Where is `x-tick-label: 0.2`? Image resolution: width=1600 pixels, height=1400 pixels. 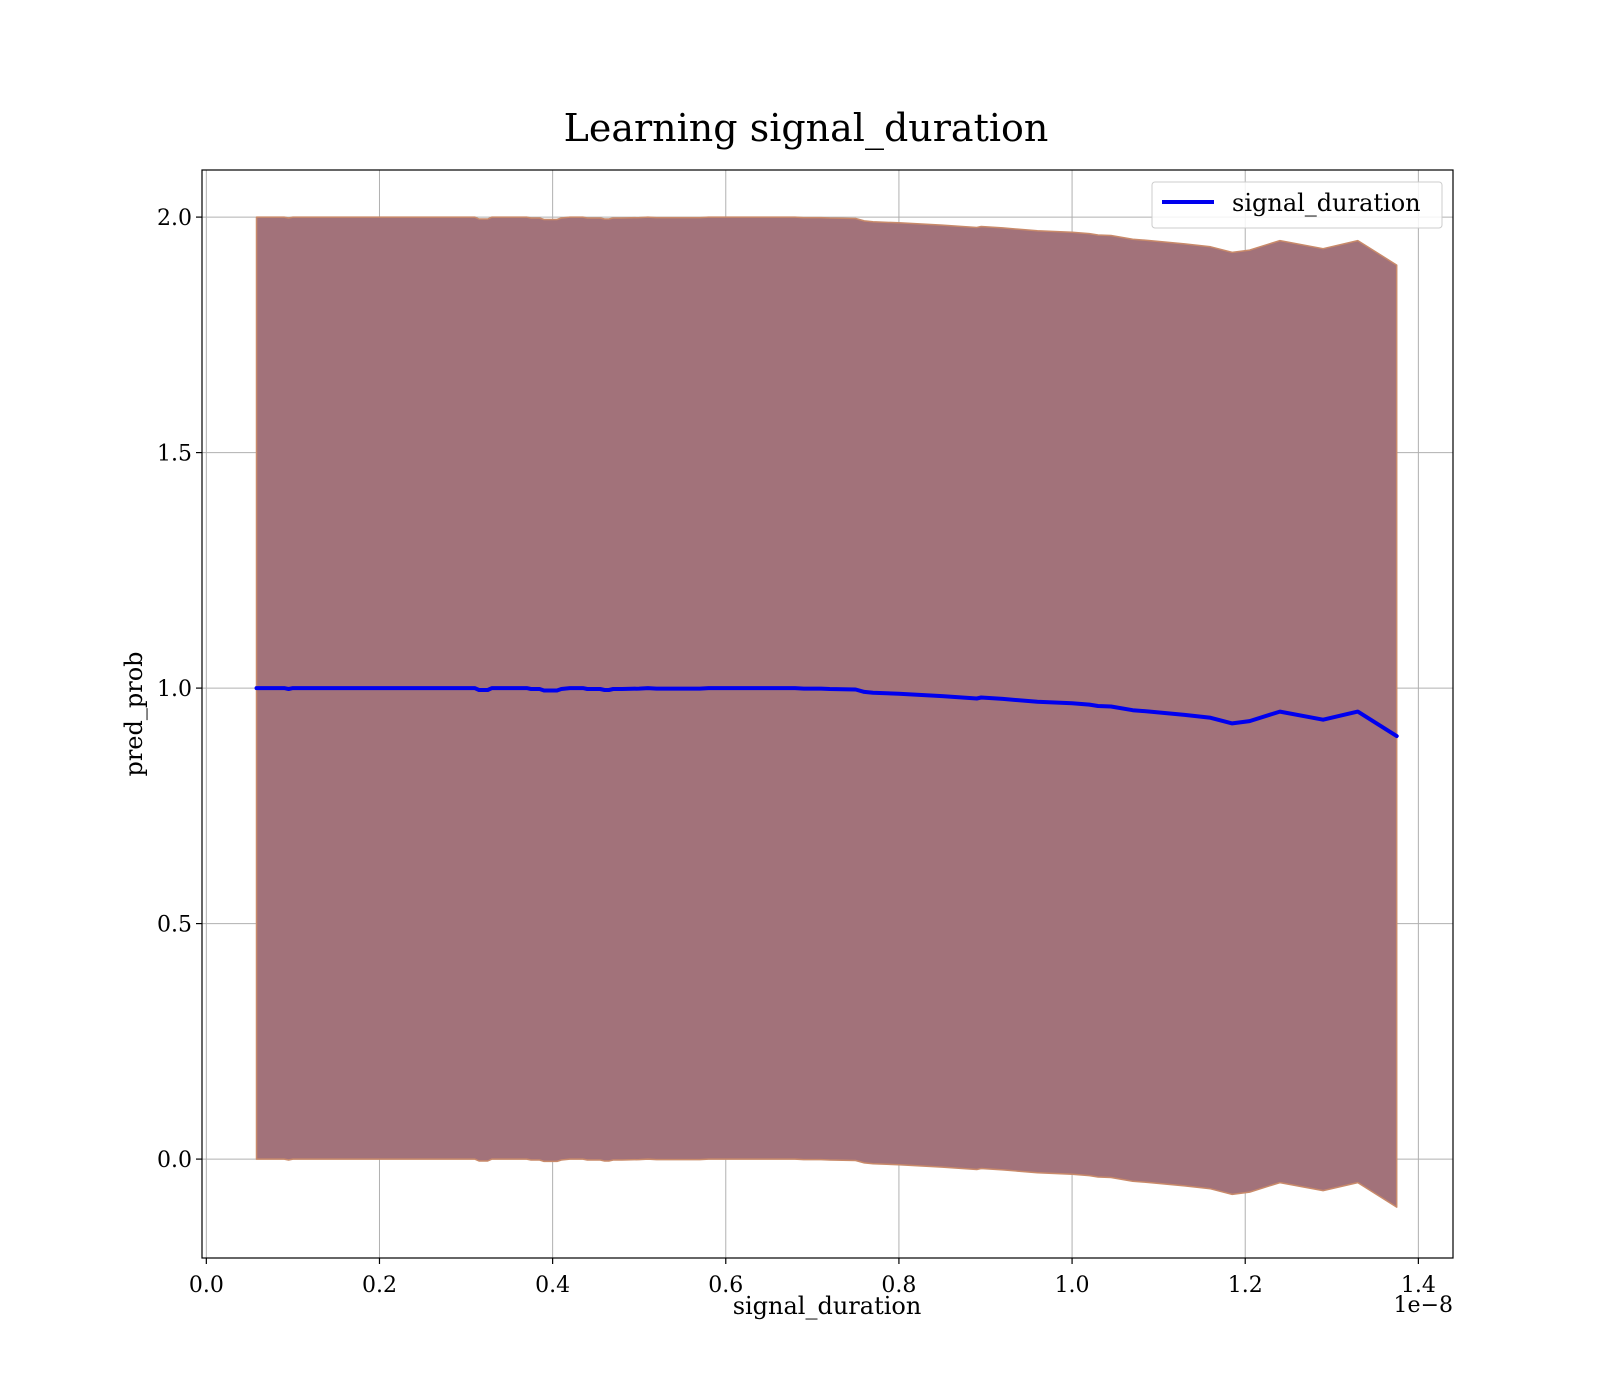
x-tick-label: 0.2 is located at coordinates (379, 1285).